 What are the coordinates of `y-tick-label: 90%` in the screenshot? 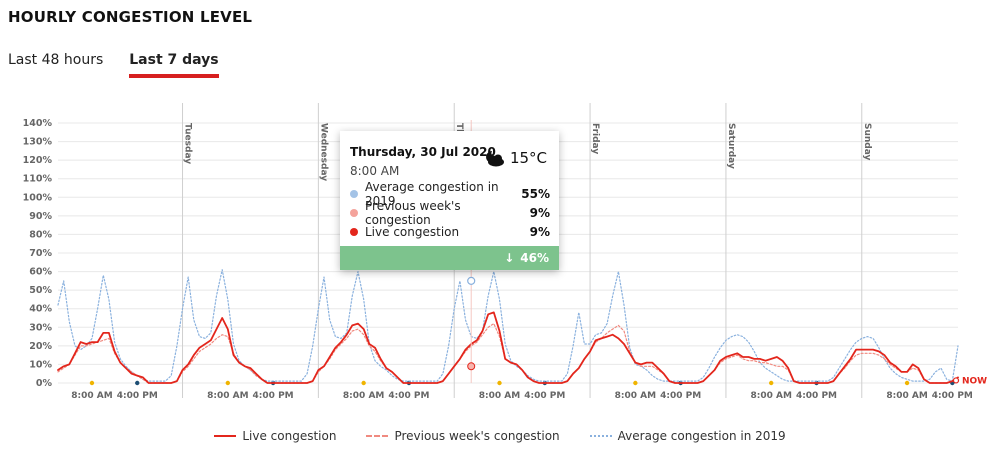 It's located at (40, 216).